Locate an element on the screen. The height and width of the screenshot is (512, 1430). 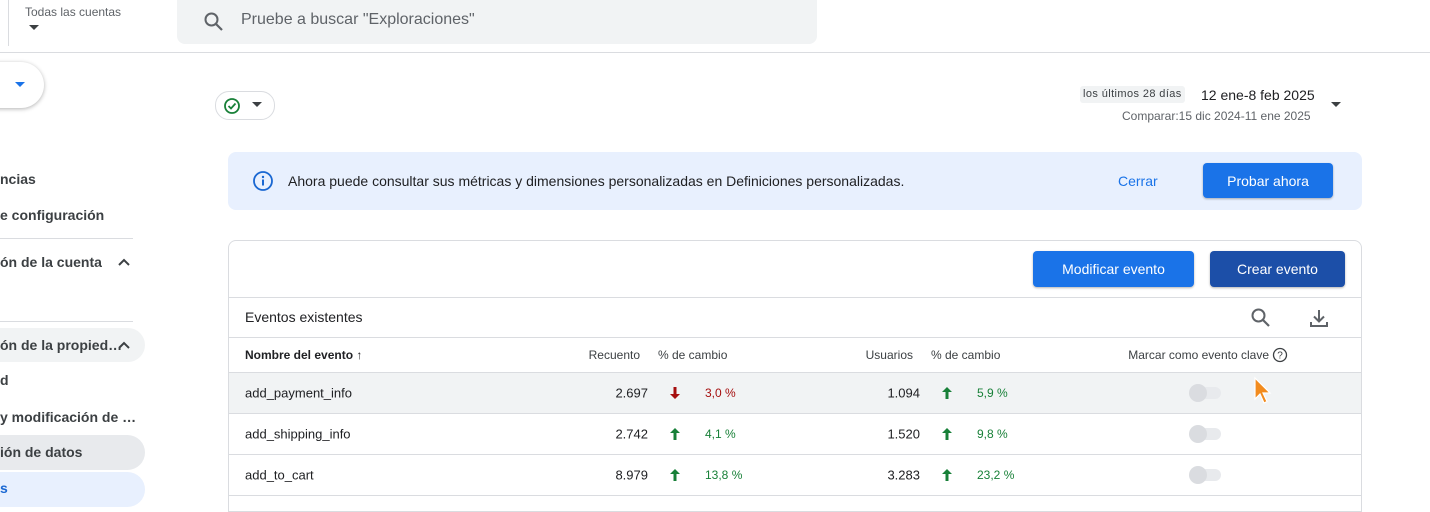
users: 1.094 is located at coordinates (903, 393).